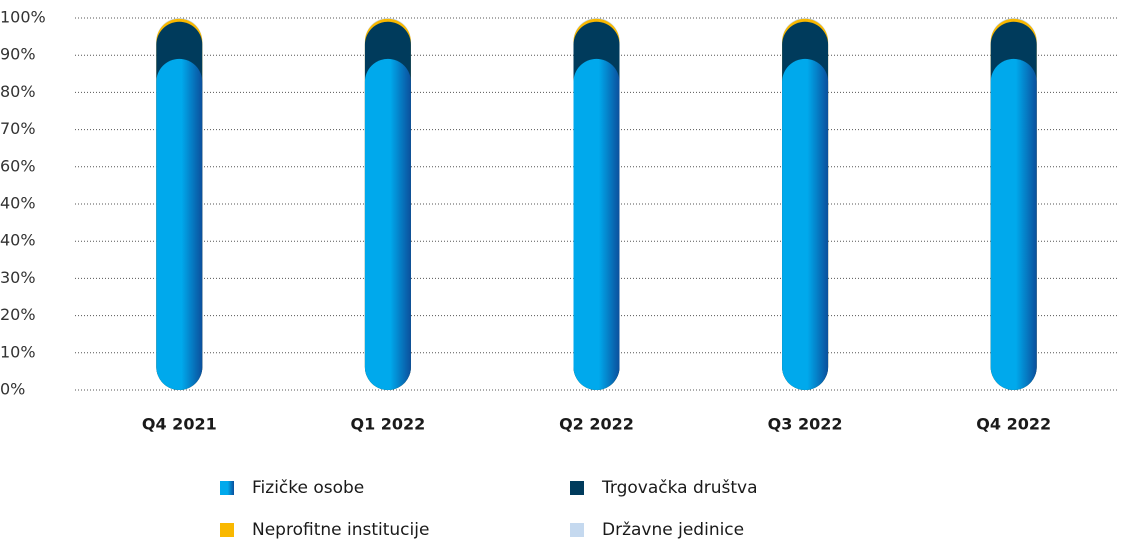 The image size is (1136, 543). I want to click on x-tick-label: Q4 2021, so click(179, 424).